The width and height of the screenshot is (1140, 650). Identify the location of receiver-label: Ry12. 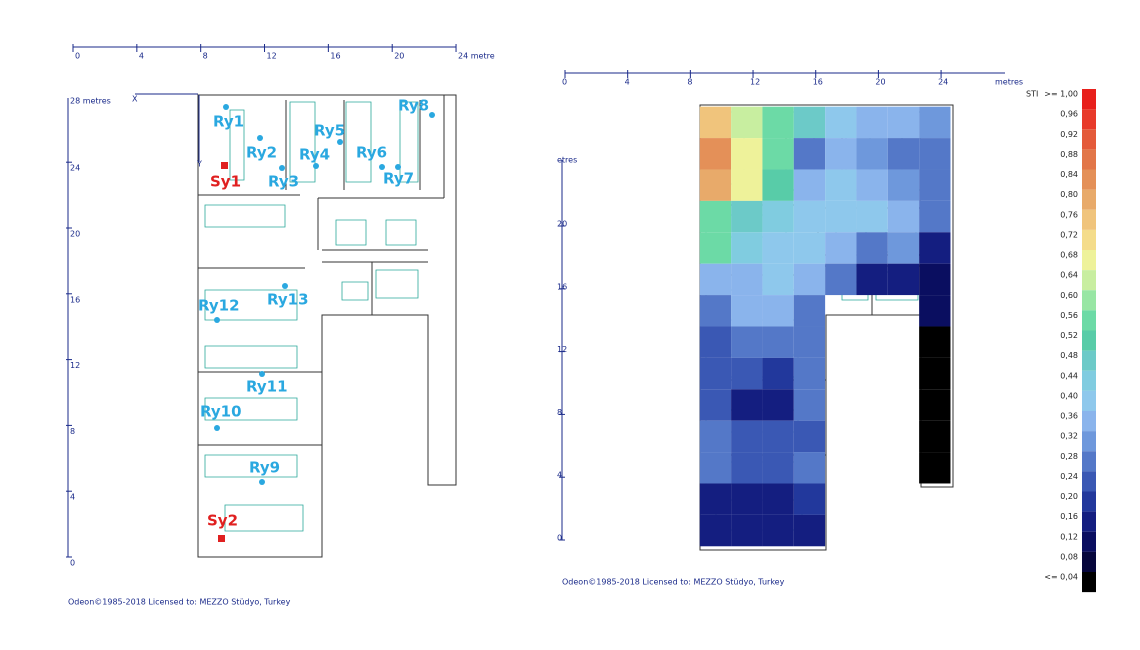
(219, 306).